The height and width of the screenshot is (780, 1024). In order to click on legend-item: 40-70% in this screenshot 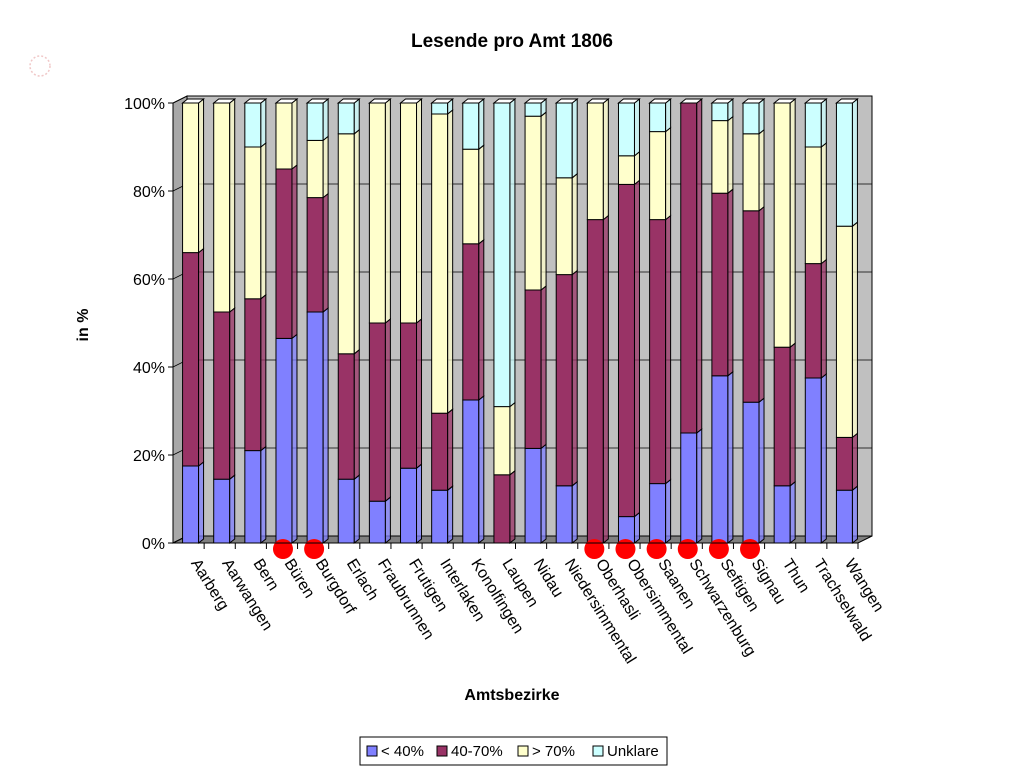, I will do `click(469, 751)`.